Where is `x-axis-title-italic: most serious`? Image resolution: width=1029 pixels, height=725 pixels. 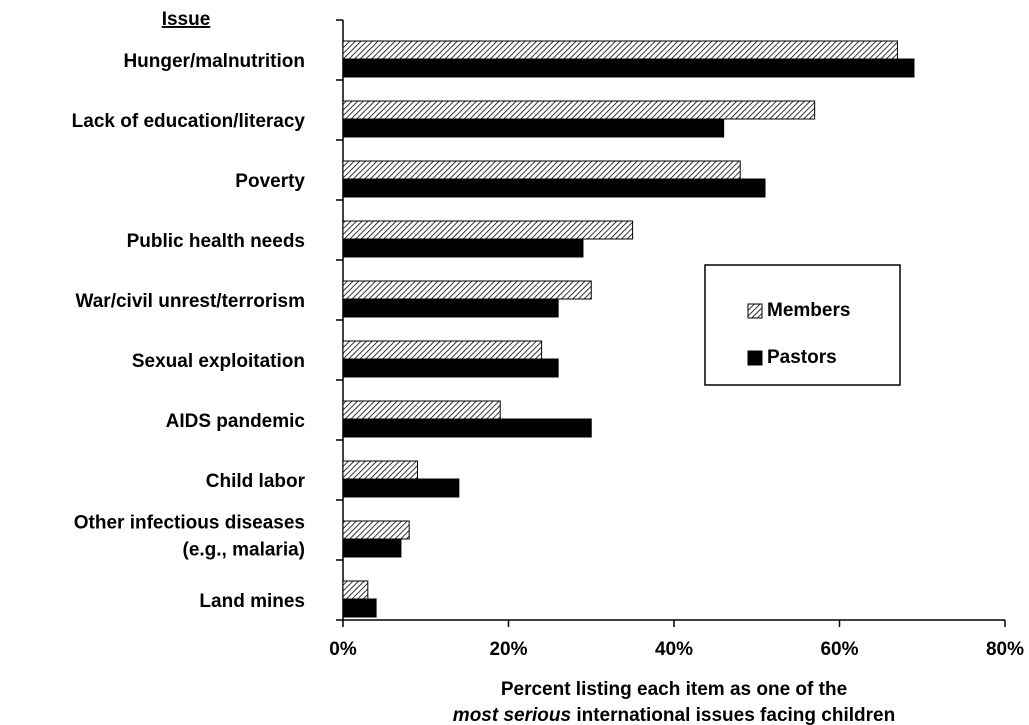
x-axis-title-italic: most serious is located at coordinates (512, 715).